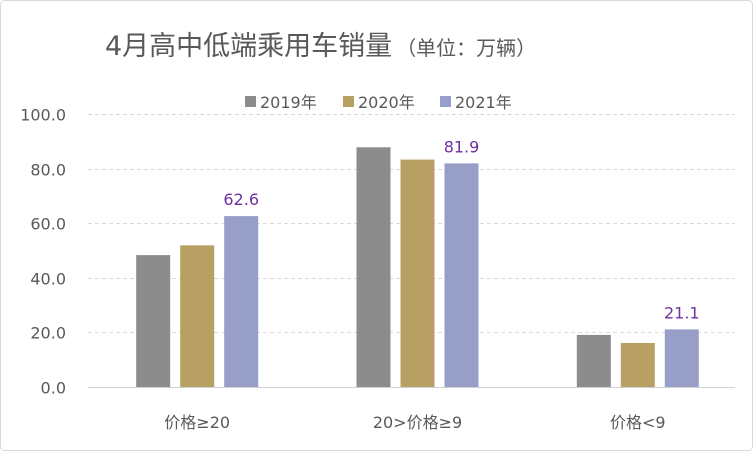 This screenshot has width=753, height=451. Describe the element at coordinates (483, 102) in the screenshot. I see `legend-label-2021: 2021年` at that location.